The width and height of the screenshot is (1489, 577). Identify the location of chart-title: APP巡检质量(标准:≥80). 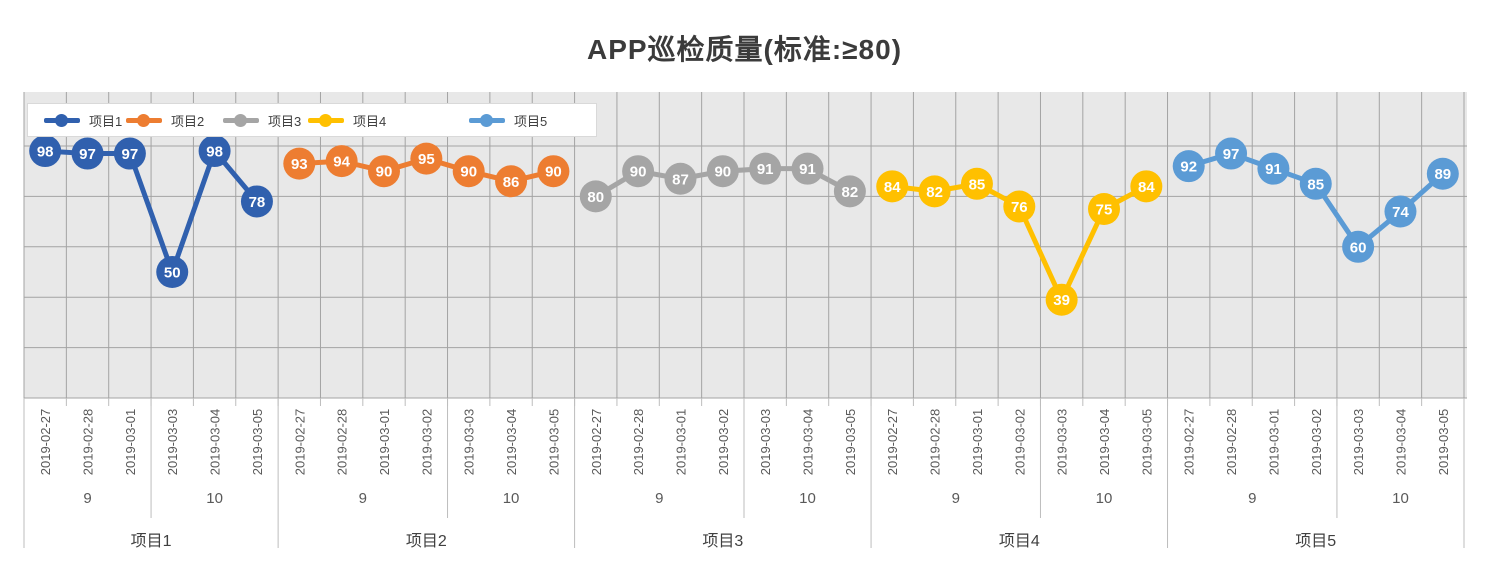
(744, 49).